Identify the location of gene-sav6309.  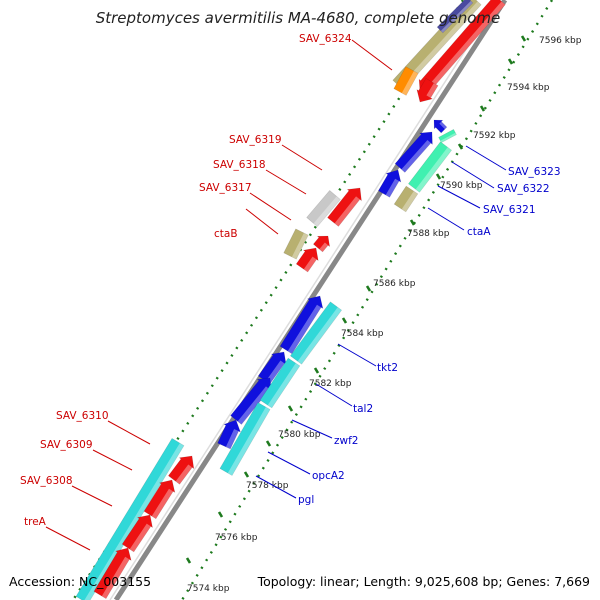
(181, 470).